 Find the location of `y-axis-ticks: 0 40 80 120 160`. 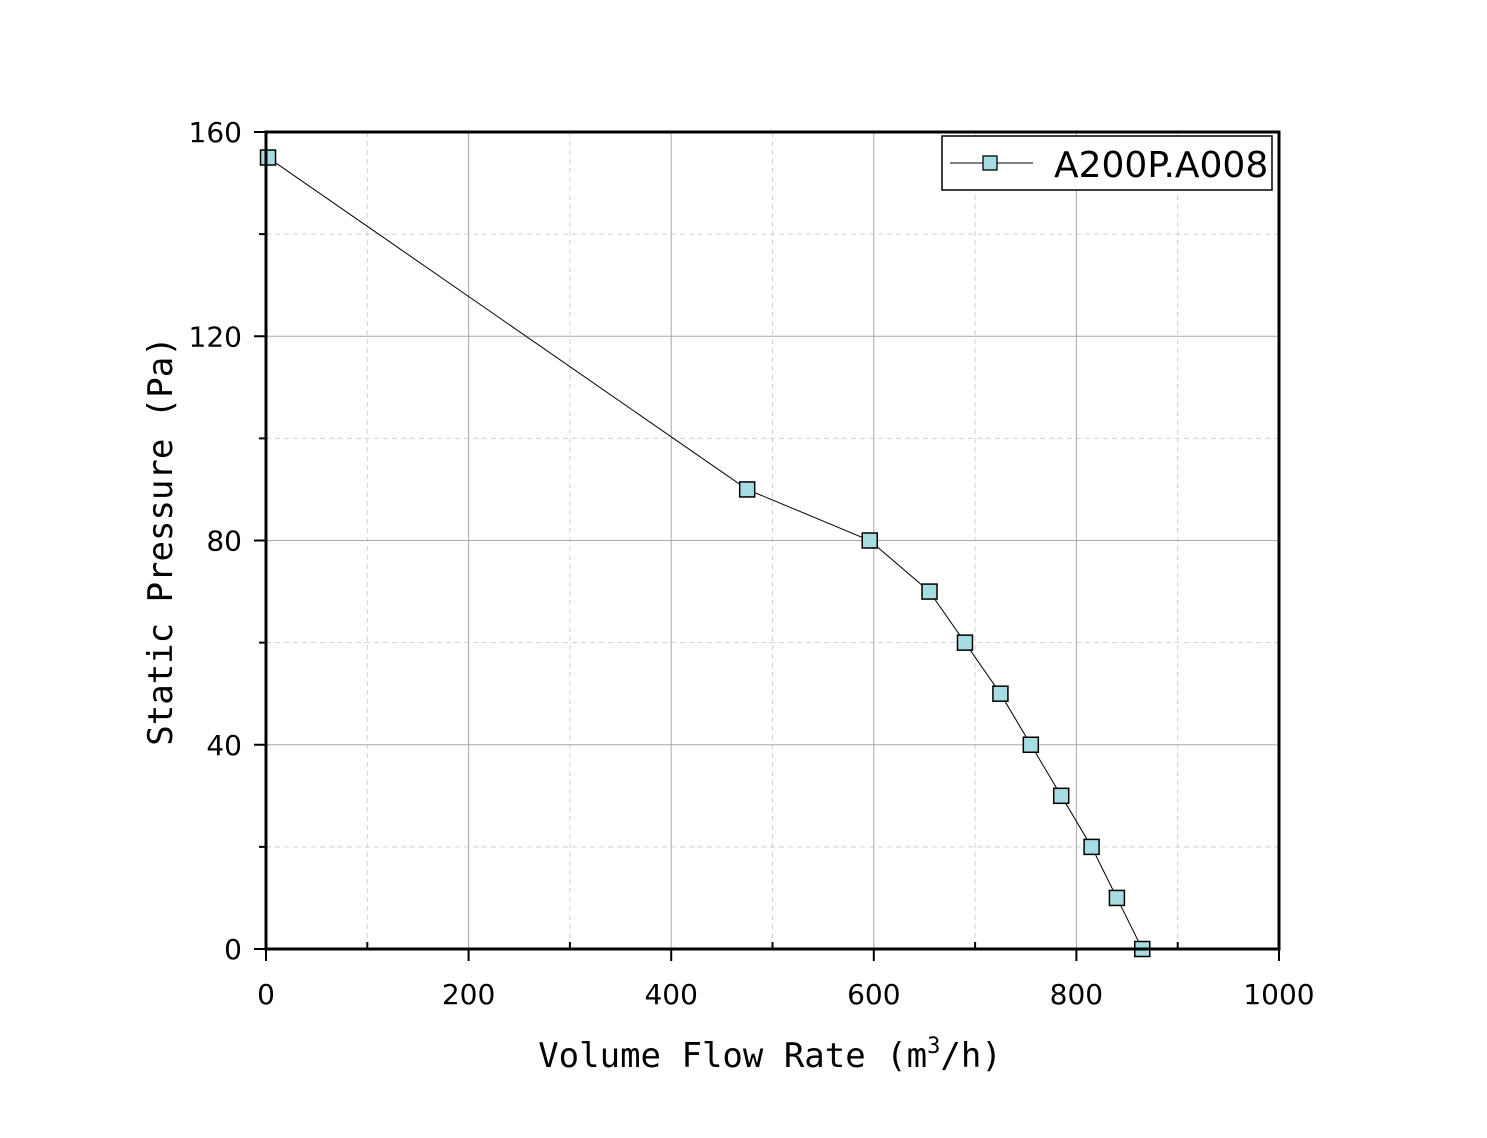

y-axis-ticks: 0 40 80 120 160 is located at coordinates (227, 541).